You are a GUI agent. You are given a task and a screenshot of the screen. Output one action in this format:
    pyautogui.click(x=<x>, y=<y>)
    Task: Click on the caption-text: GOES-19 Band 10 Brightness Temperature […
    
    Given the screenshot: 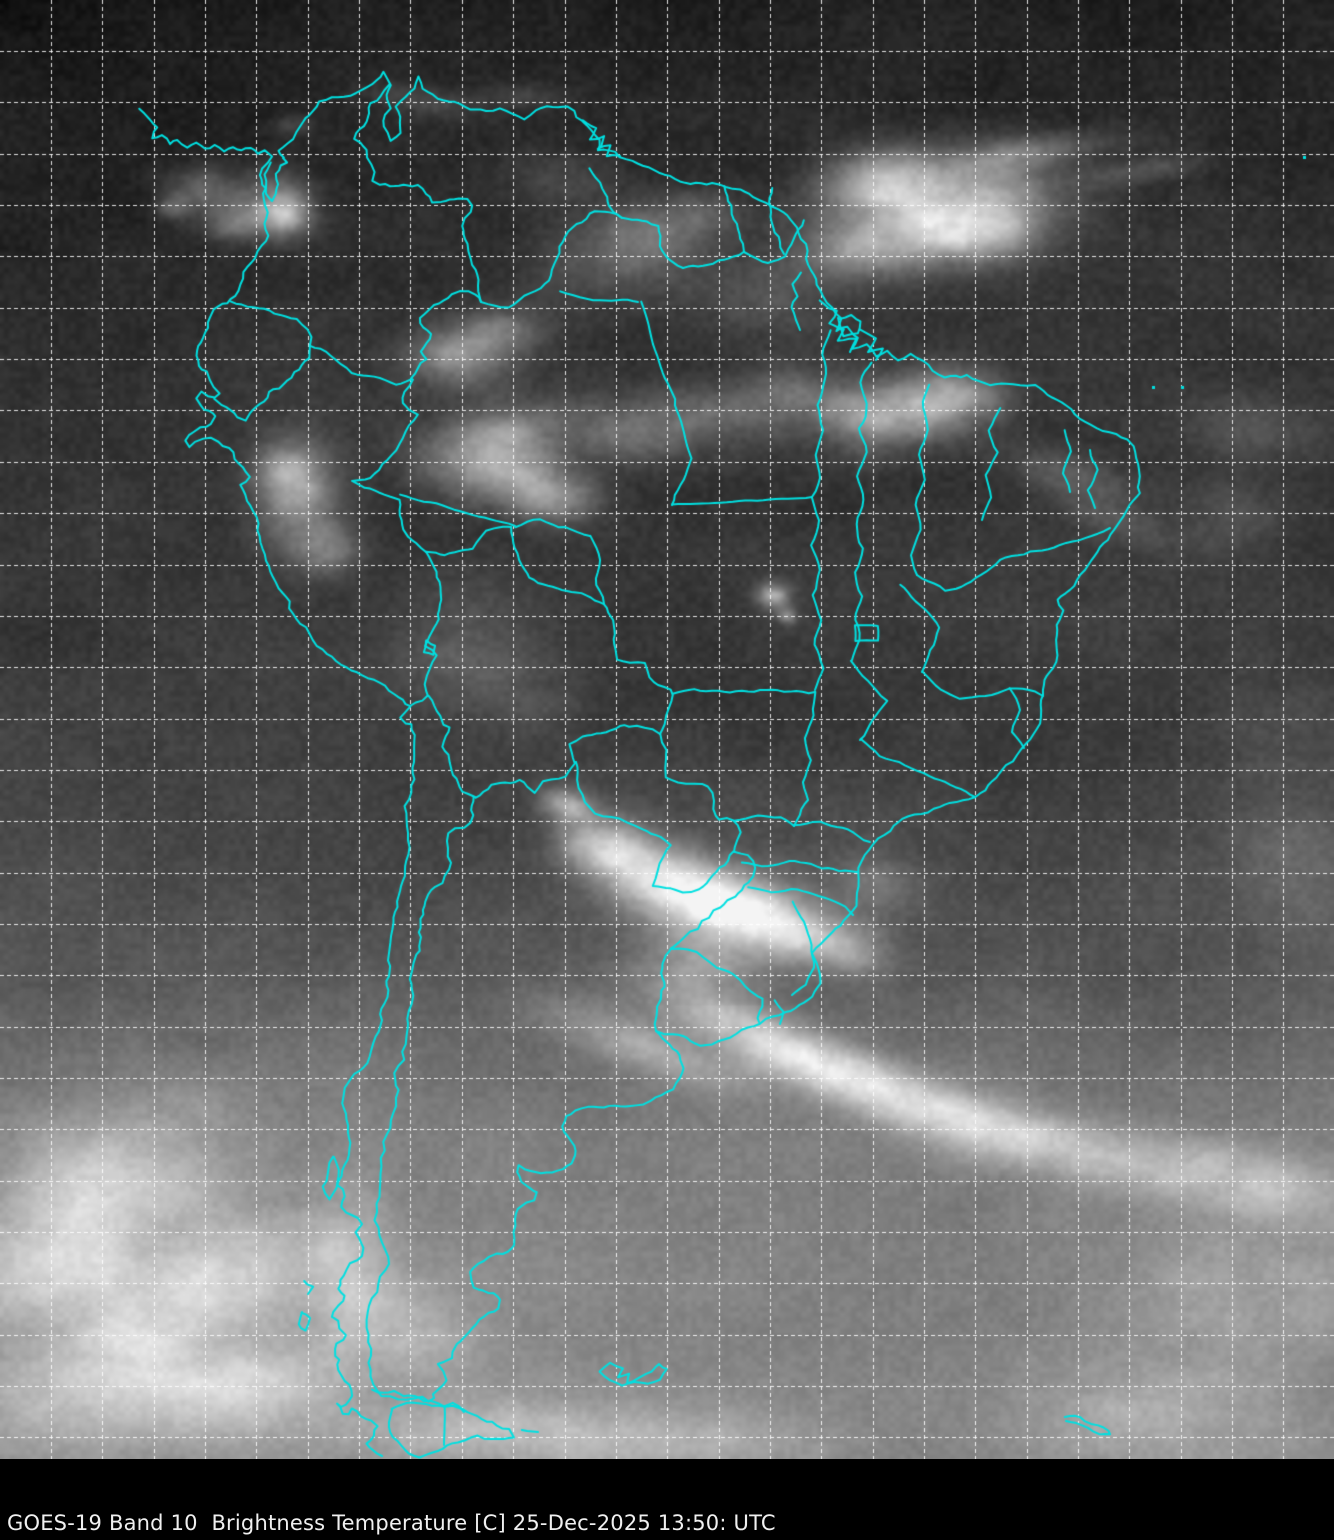 What is the action you would take?
    pyautogui.click(x=391, y=1523)
    